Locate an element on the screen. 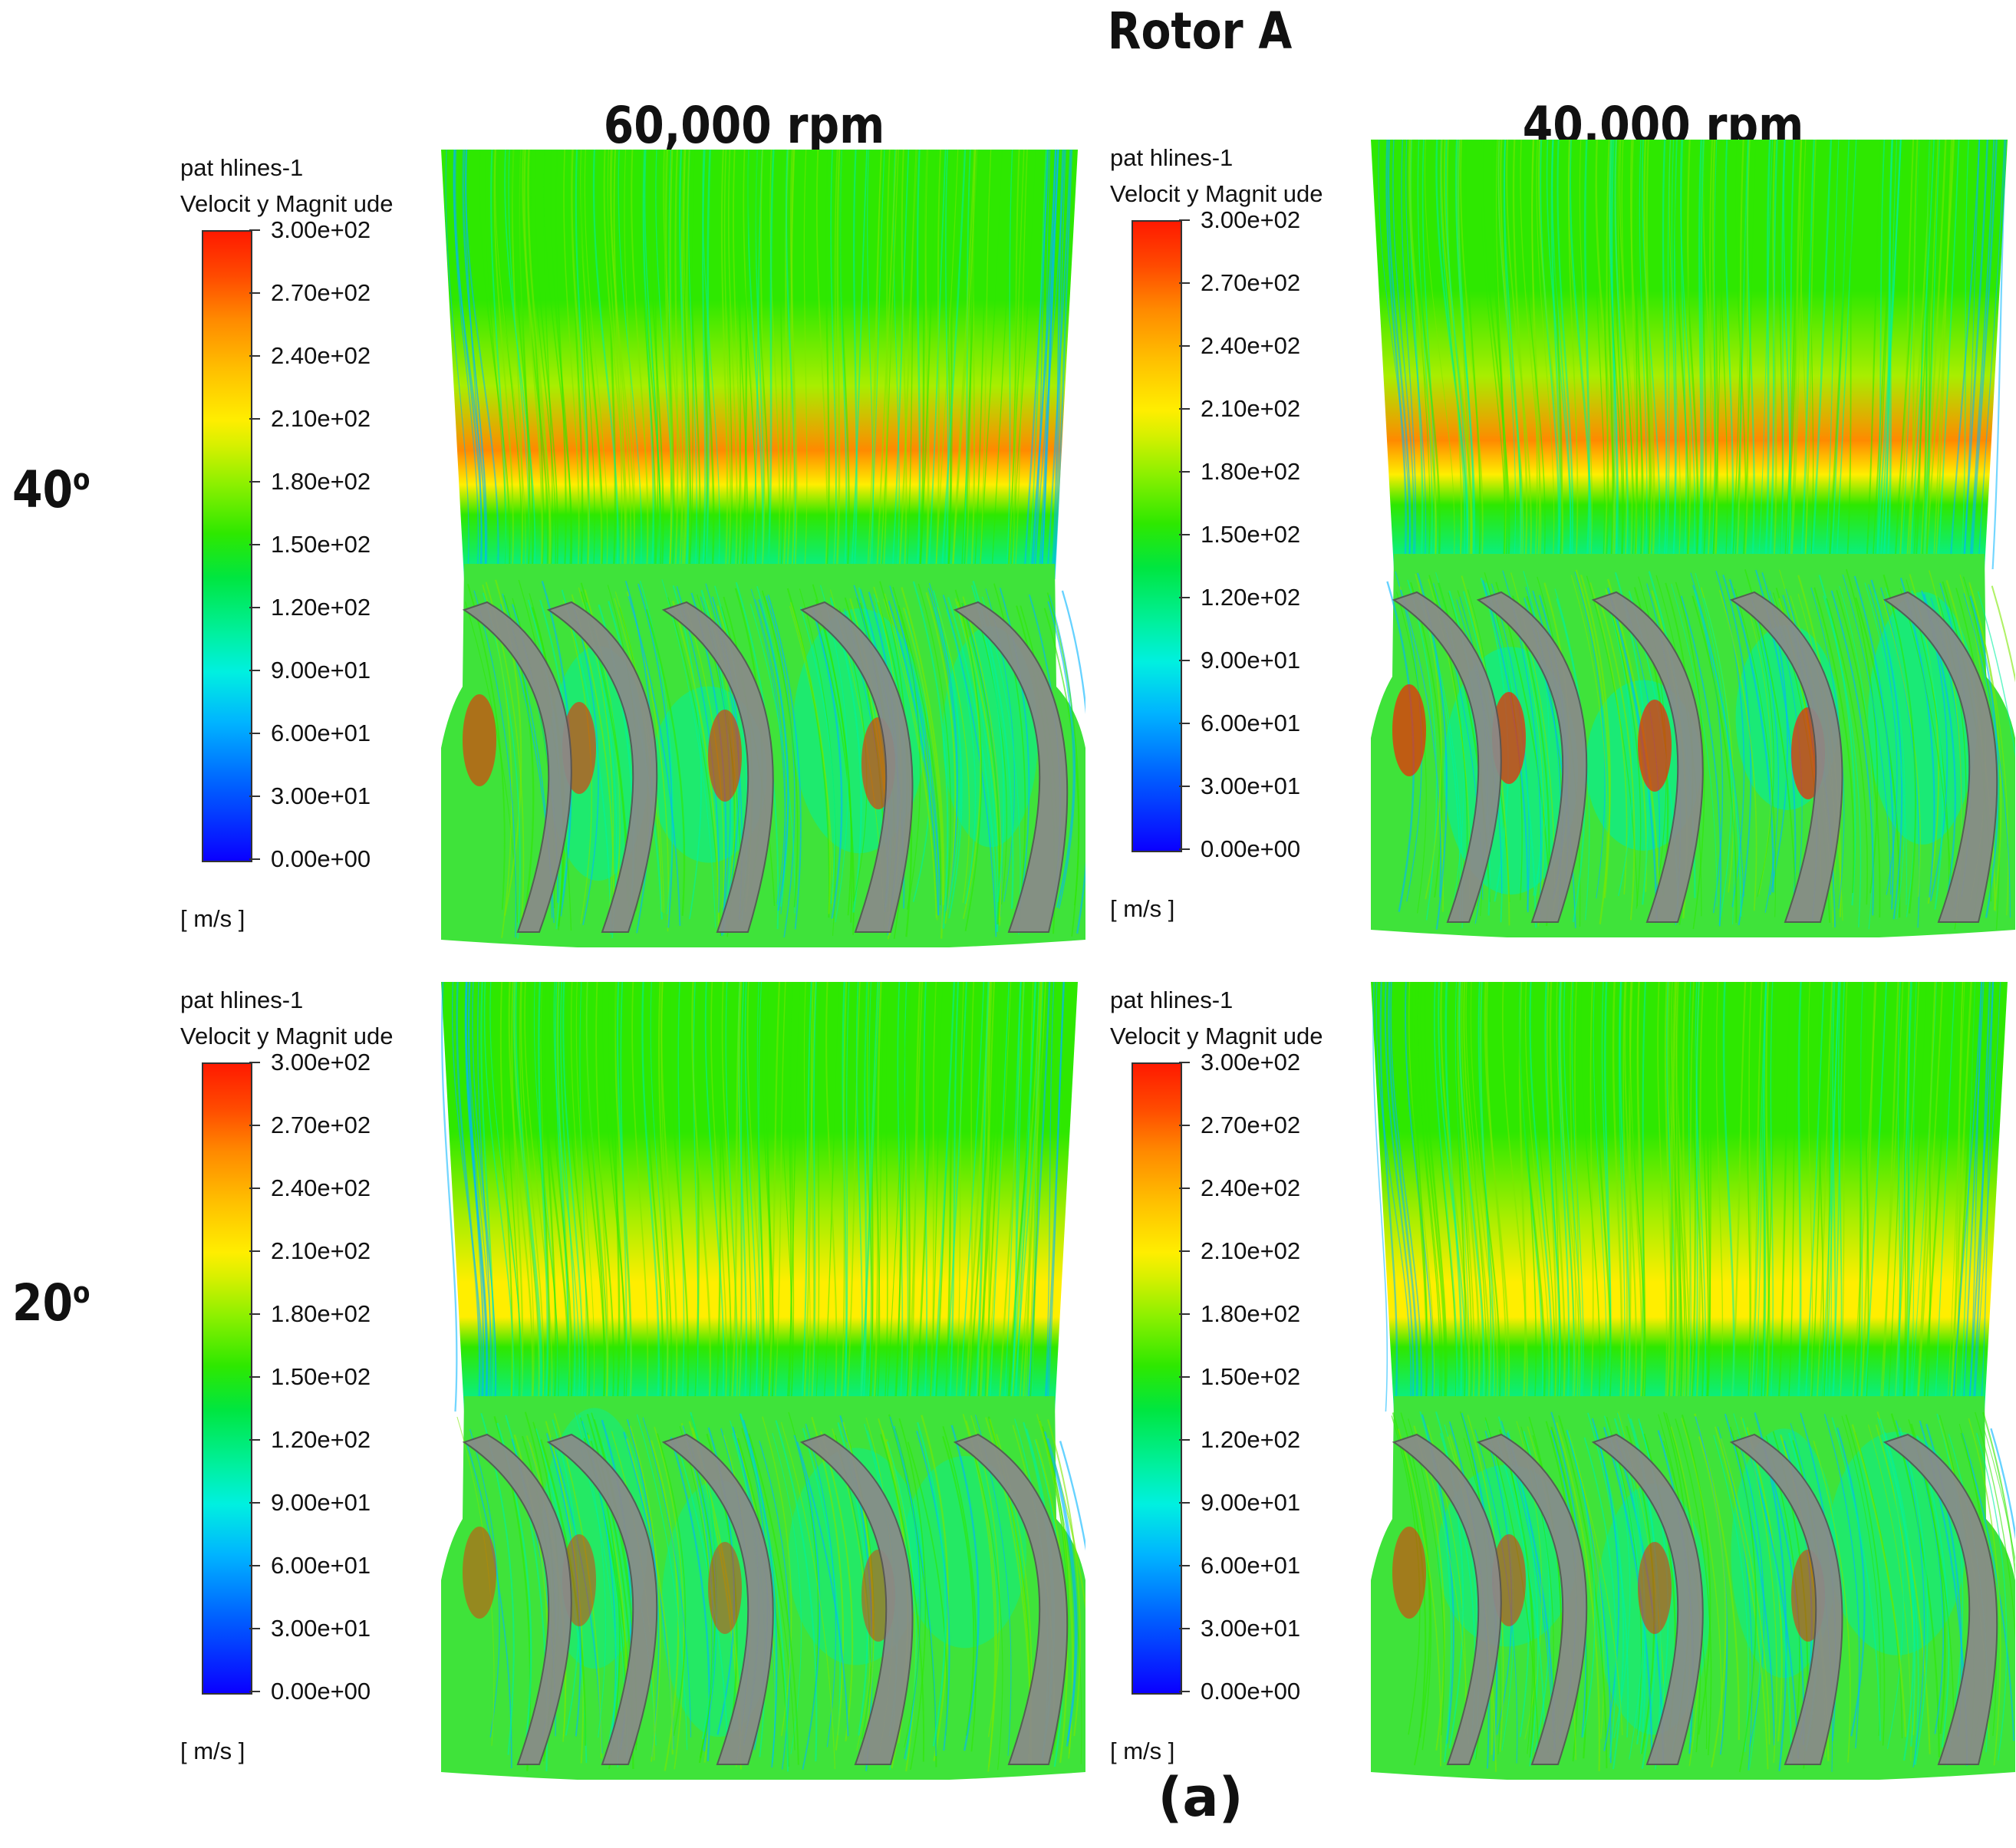 This screenshot has height=1848, width=2016. row-label-20-degrees: 20o is located at coordinates (51, 1302).